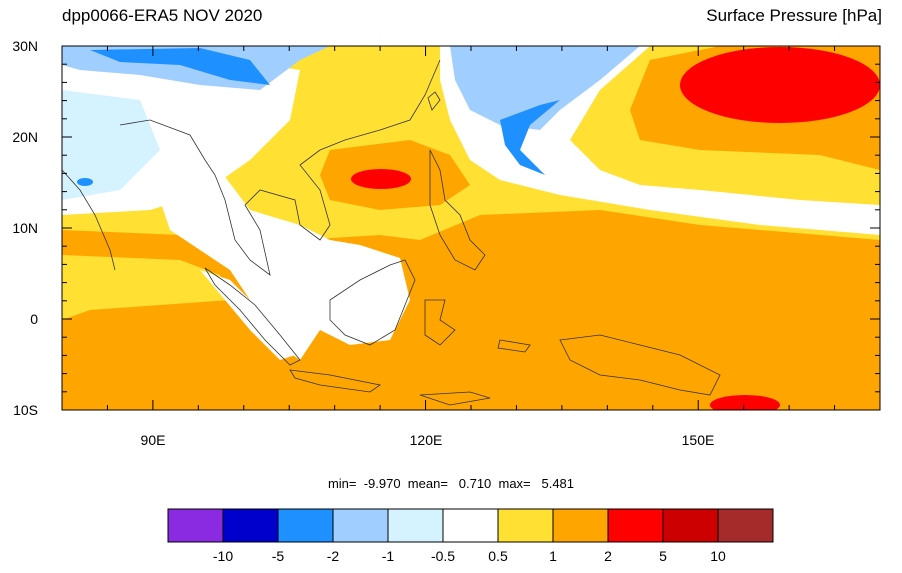 This screenshot has width=902, height=573. Describe the element at coordinates (85, 182) in the screenshot. I see `field-blue-spot` at that location.